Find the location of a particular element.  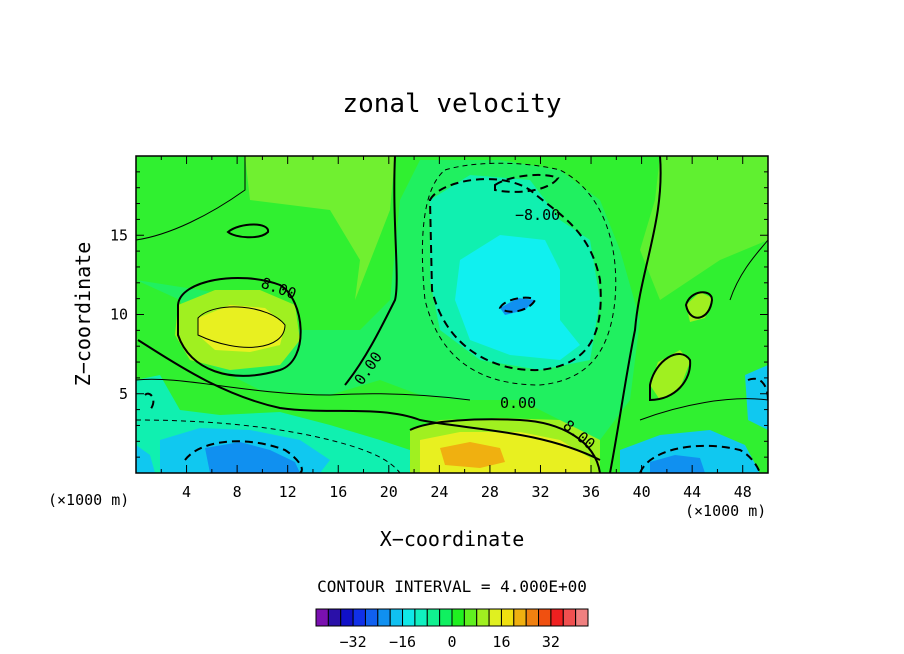

region-upper-right-lightgreen is located at coordinates (704, 228).